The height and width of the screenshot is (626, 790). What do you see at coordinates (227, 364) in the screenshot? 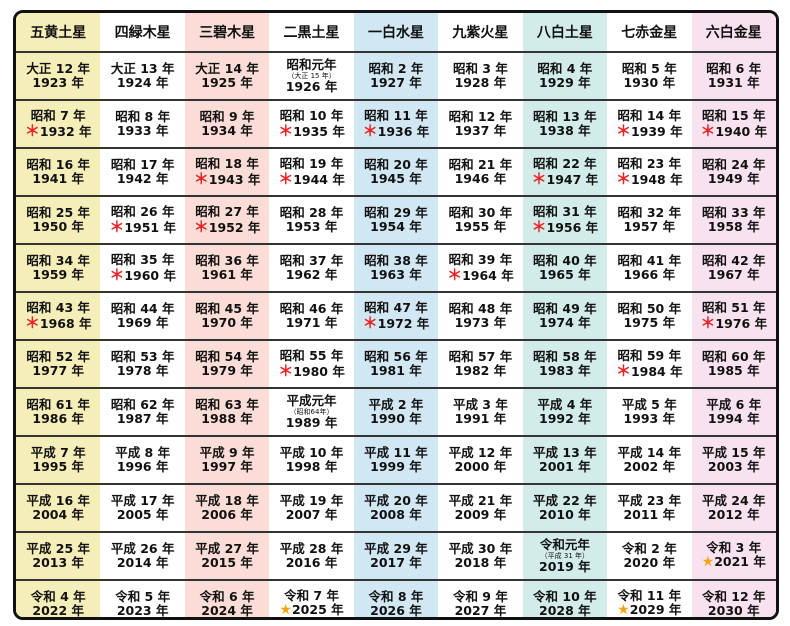
I see `year-cell: 昭和 54 年 1979 年` at bounding box center [227, 364].